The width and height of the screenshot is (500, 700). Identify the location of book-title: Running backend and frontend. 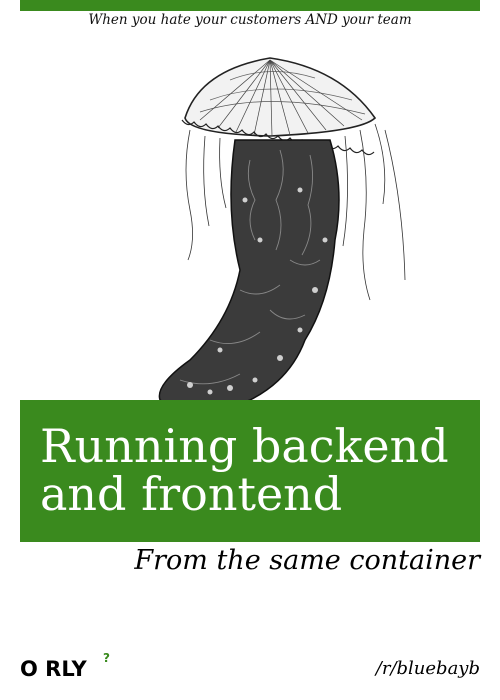
(255, 470).